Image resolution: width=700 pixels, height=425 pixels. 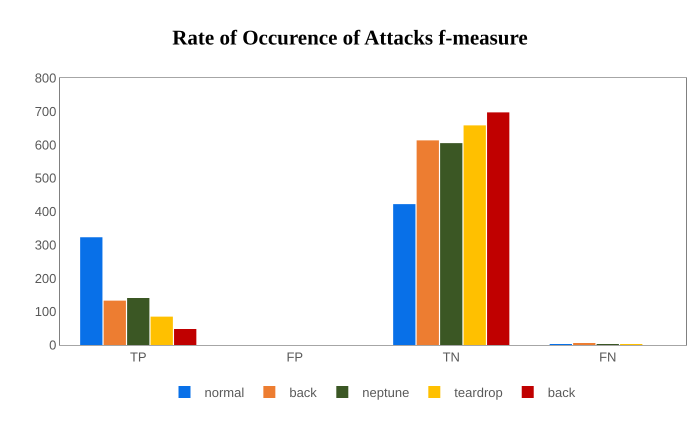 What do you see at coordinates (45, 178) in the screenshot?
I see `y-tick-label: 500` at bounding box center [45, 178].